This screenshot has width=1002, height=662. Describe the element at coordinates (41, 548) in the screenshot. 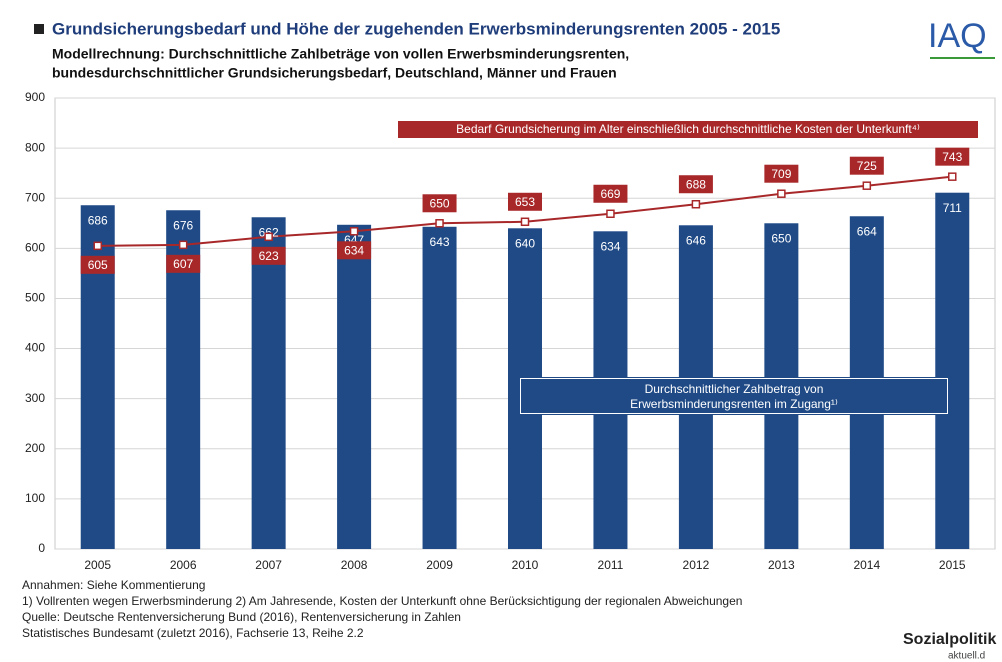

I see `y-tick-label: 0` at that location.